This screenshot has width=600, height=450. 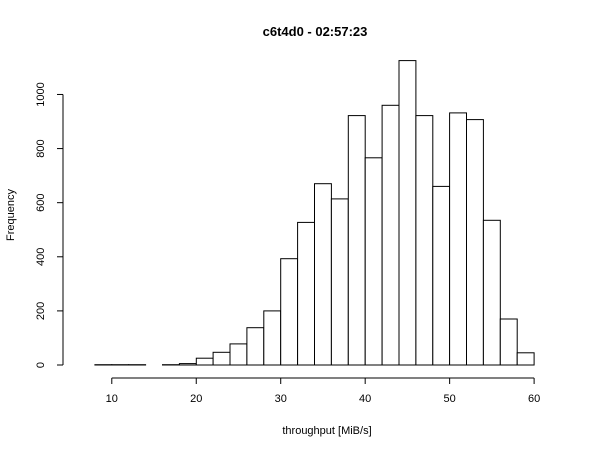 I want to click on chart-title: c6t4d0 - 02:57:23, so click(x=315, y=31).